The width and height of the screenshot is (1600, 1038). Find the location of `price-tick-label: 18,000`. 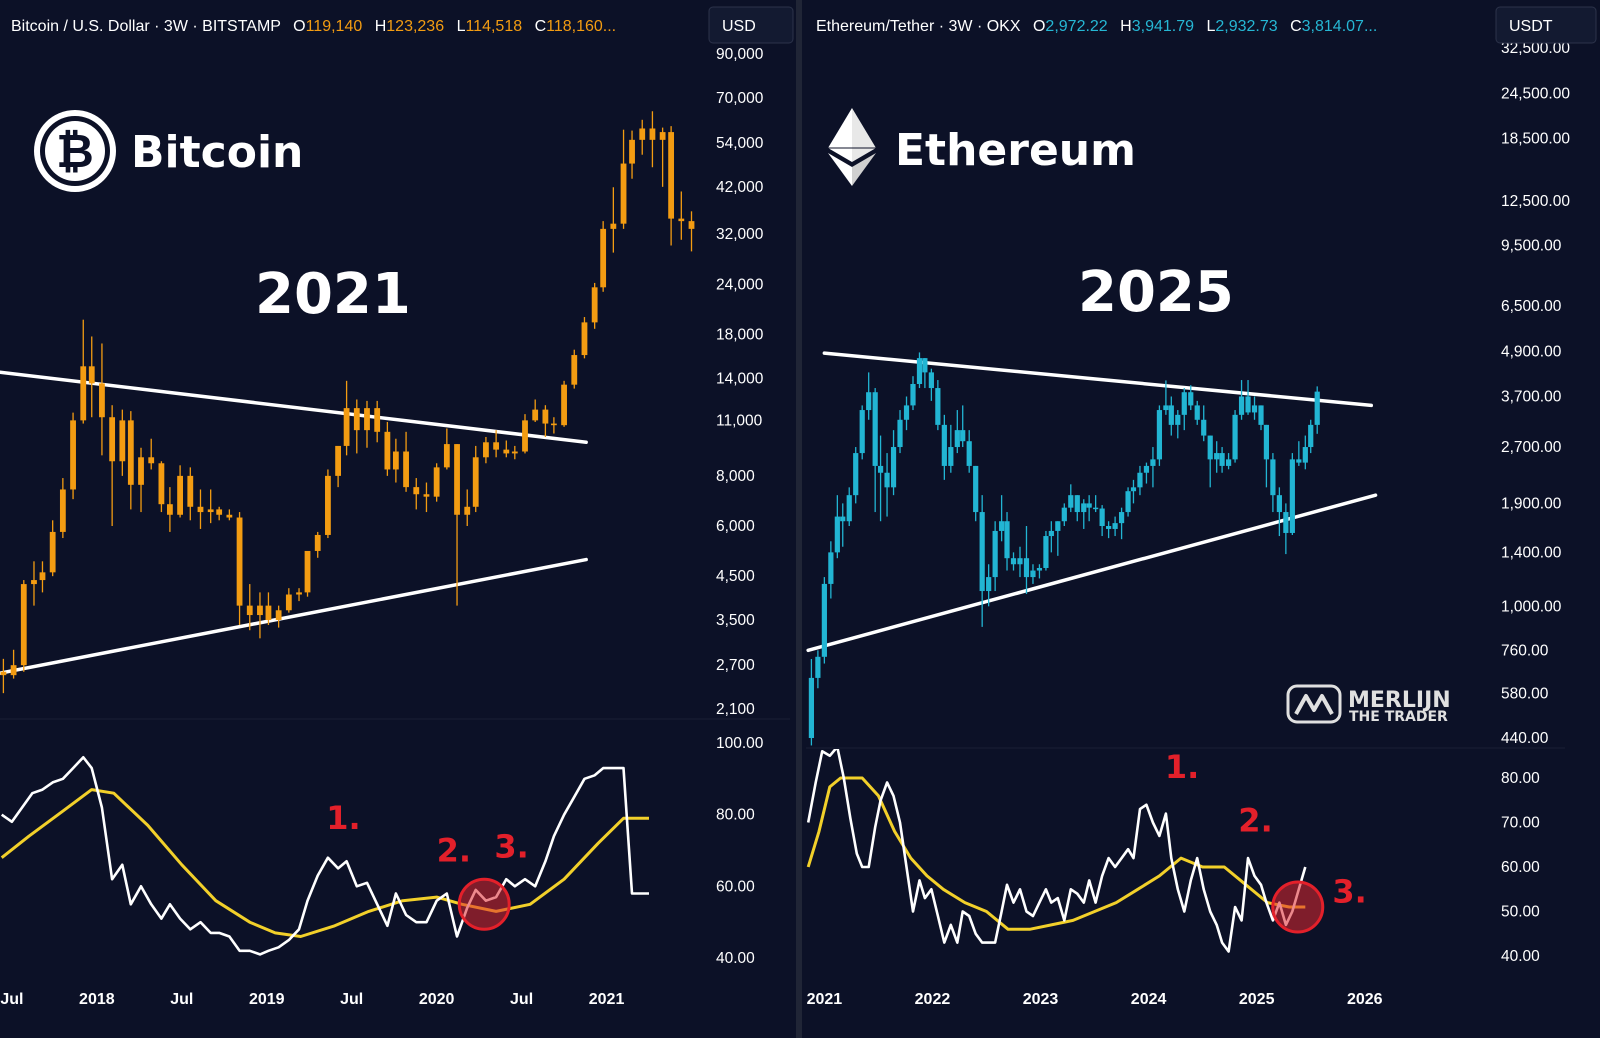

price-tick-label: 18,000 is located at coordinates (740, 335).